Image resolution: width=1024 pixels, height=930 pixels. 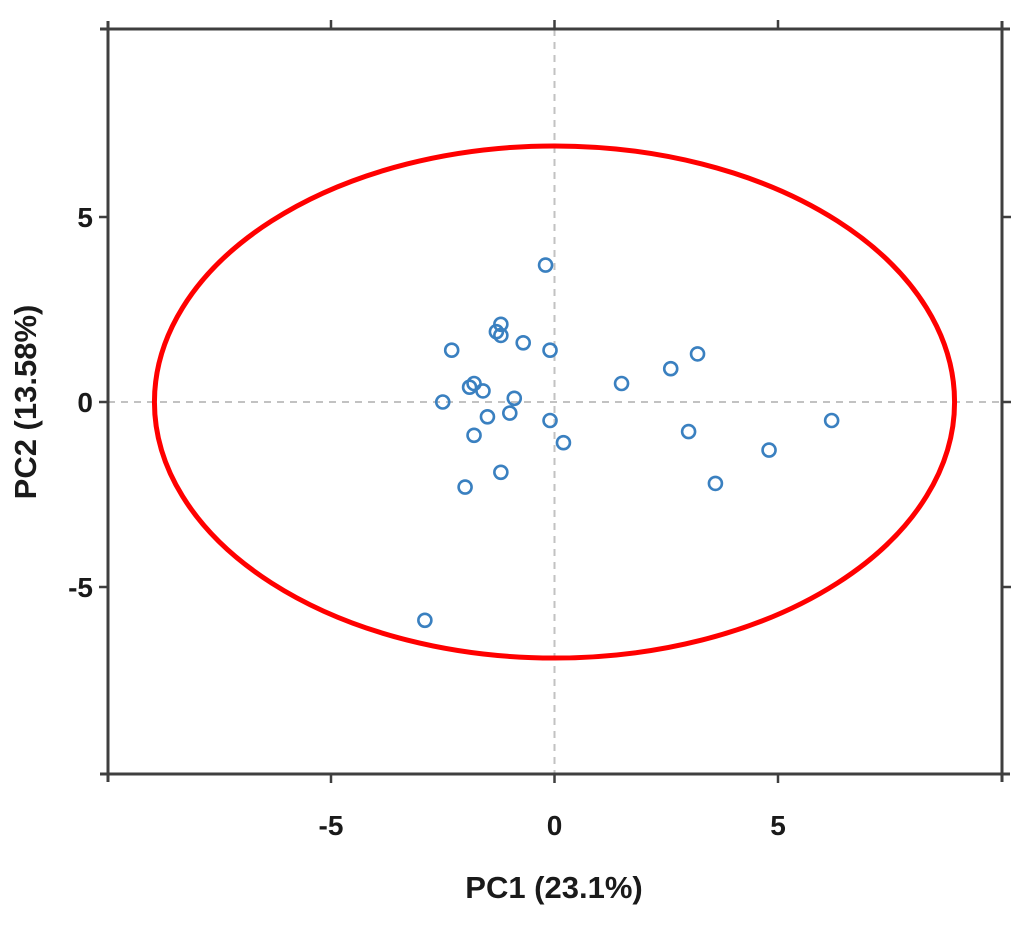 What do you see at coordinates (331, 825) in the screenshot?
I see `x-tick-label: -5` at bounding box center [331, 825].